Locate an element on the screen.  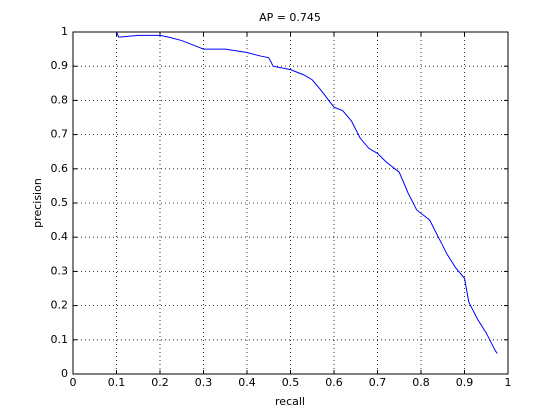
y-tick-label: 0.5 is located at coordinates (60, 202).